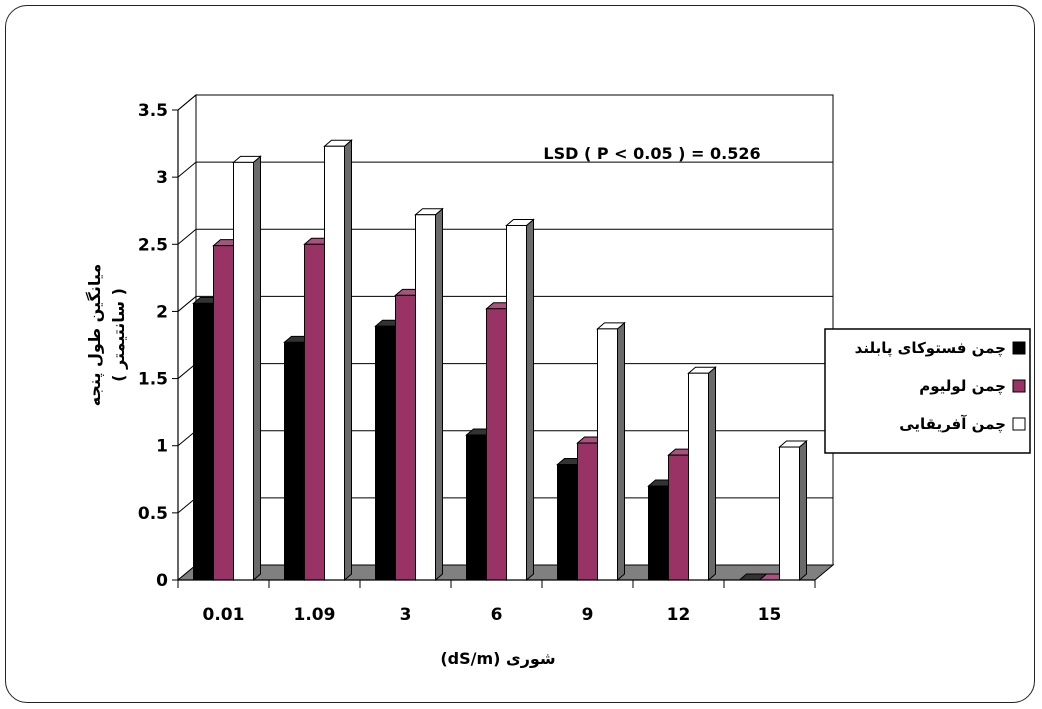 The image size is (1042, 709). What do you see at coordinates (153, 111) in the screenshot?
I see `y-tick-label: 3.5` at bounding box center [153, 111].